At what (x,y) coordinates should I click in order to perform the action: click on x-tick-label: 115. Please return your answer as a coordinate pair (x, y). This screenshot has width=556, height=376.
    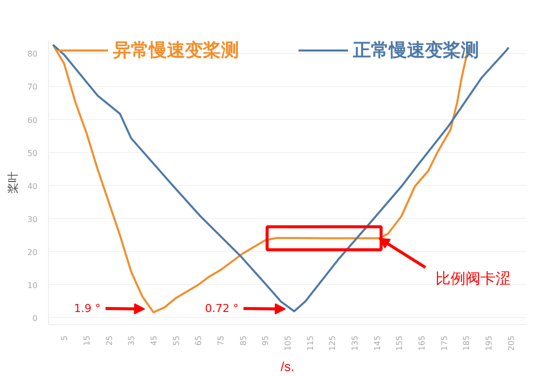
    Looking at the image, I should click on (310, 343).